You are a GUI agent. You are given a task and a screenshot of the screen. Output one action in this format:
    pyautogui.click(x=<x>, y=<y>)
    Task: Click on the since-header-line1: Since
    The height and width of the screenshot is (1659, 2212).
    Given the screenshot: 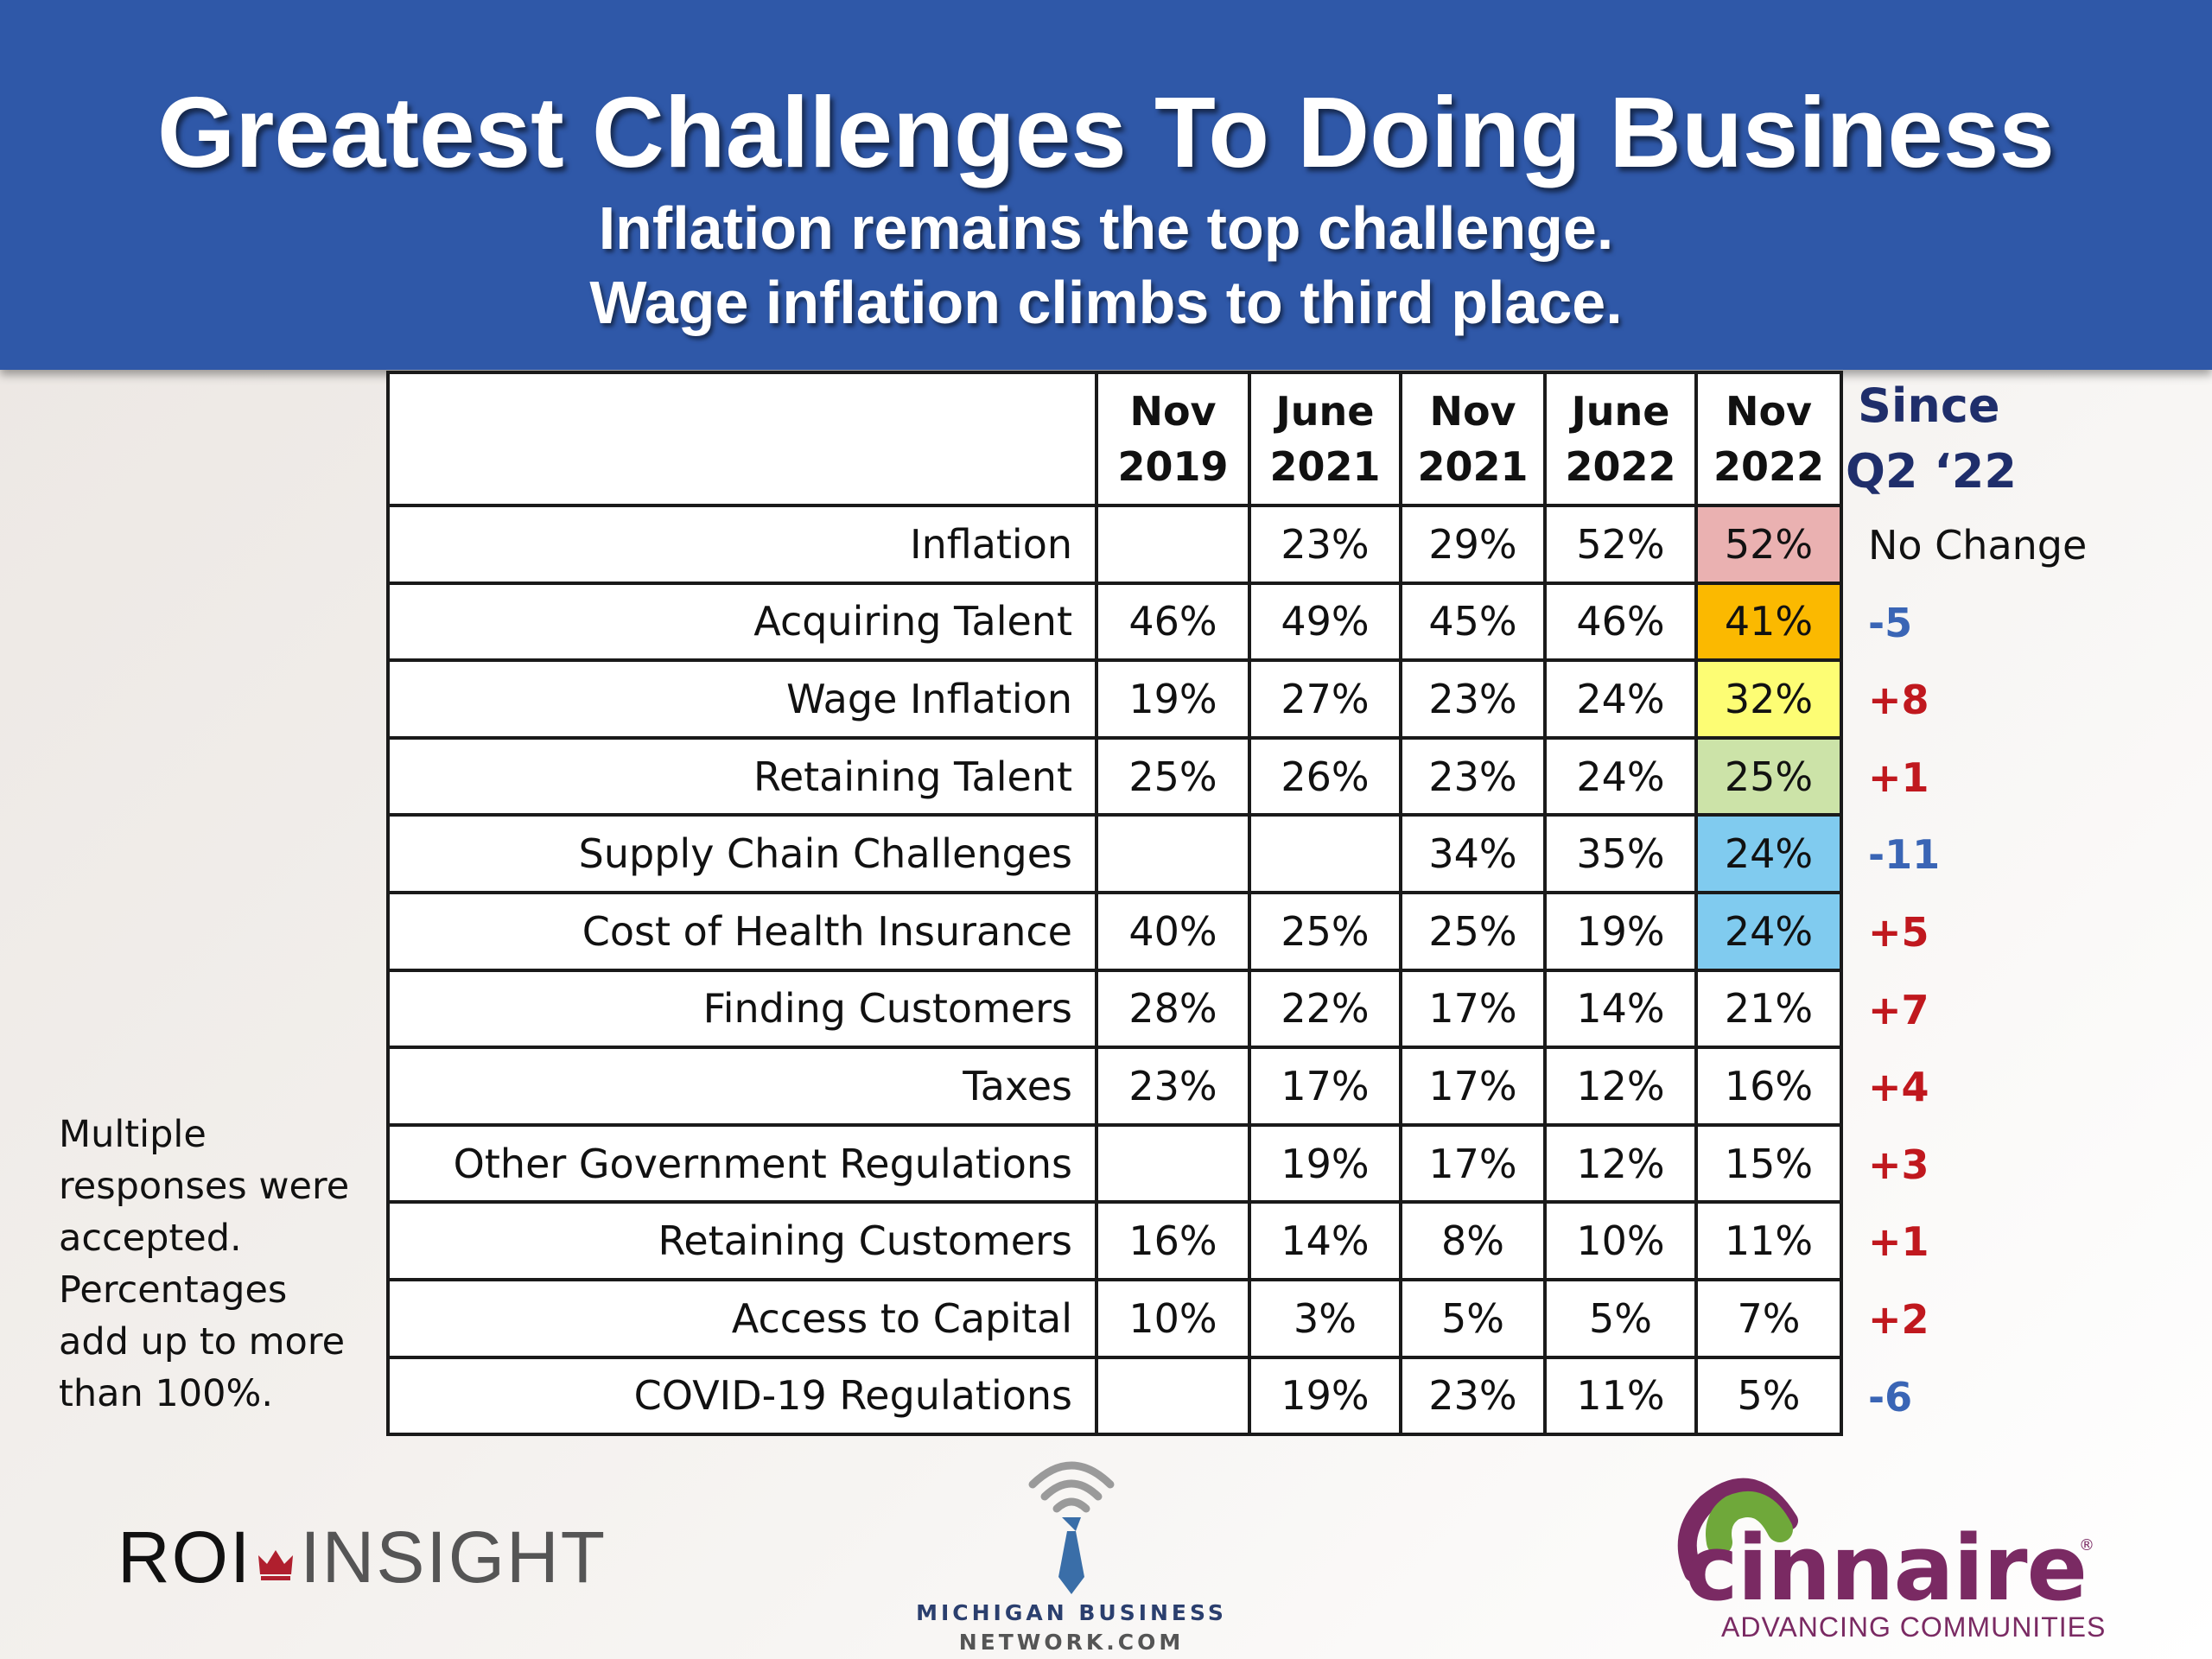 What is the action you would take?
    pyautogui.click(x=1929, y=405)
    